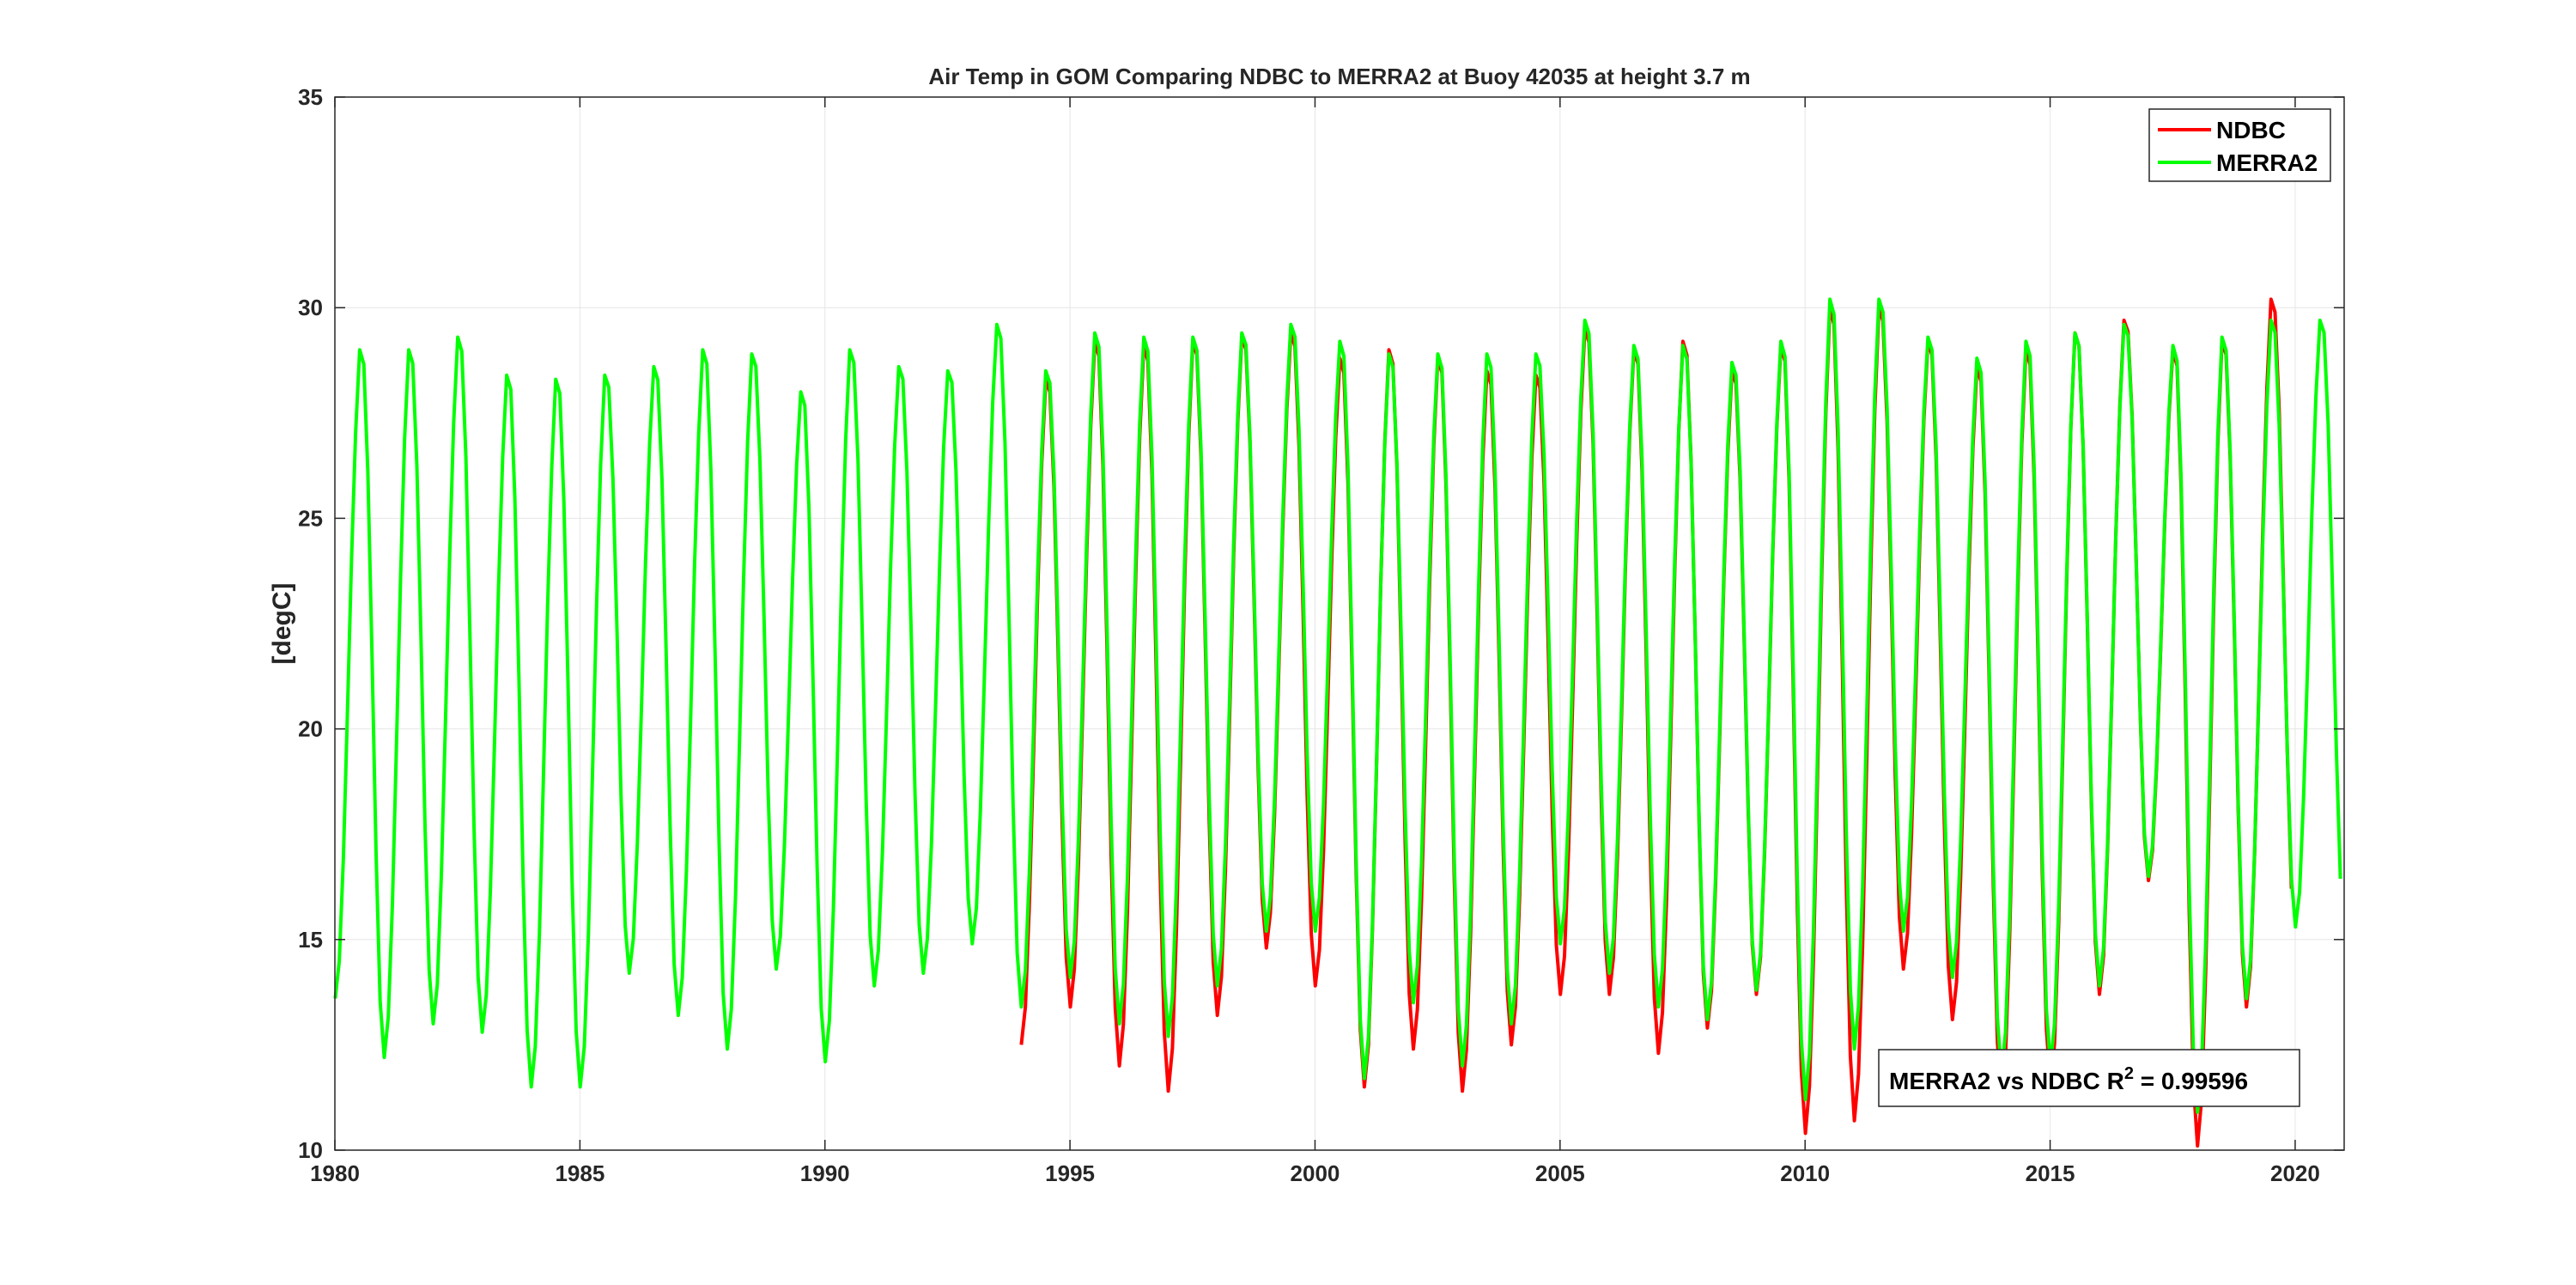  I want to click on y-tick-label: 25, so click(311, 518).